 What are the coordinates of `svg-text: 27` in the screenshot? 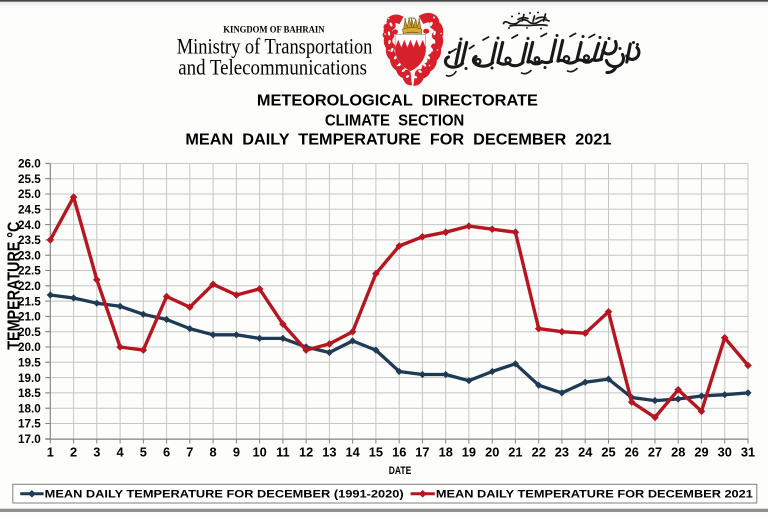 It's located at (655, 451).